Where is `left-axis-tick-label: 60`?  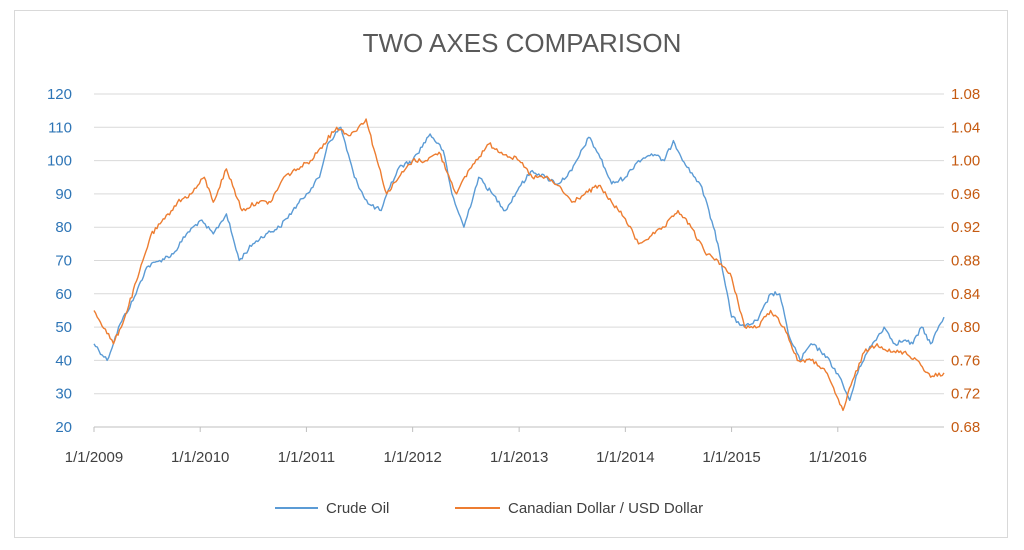 left-axis-tick-label: 60 is located at coordinates (63, 294).